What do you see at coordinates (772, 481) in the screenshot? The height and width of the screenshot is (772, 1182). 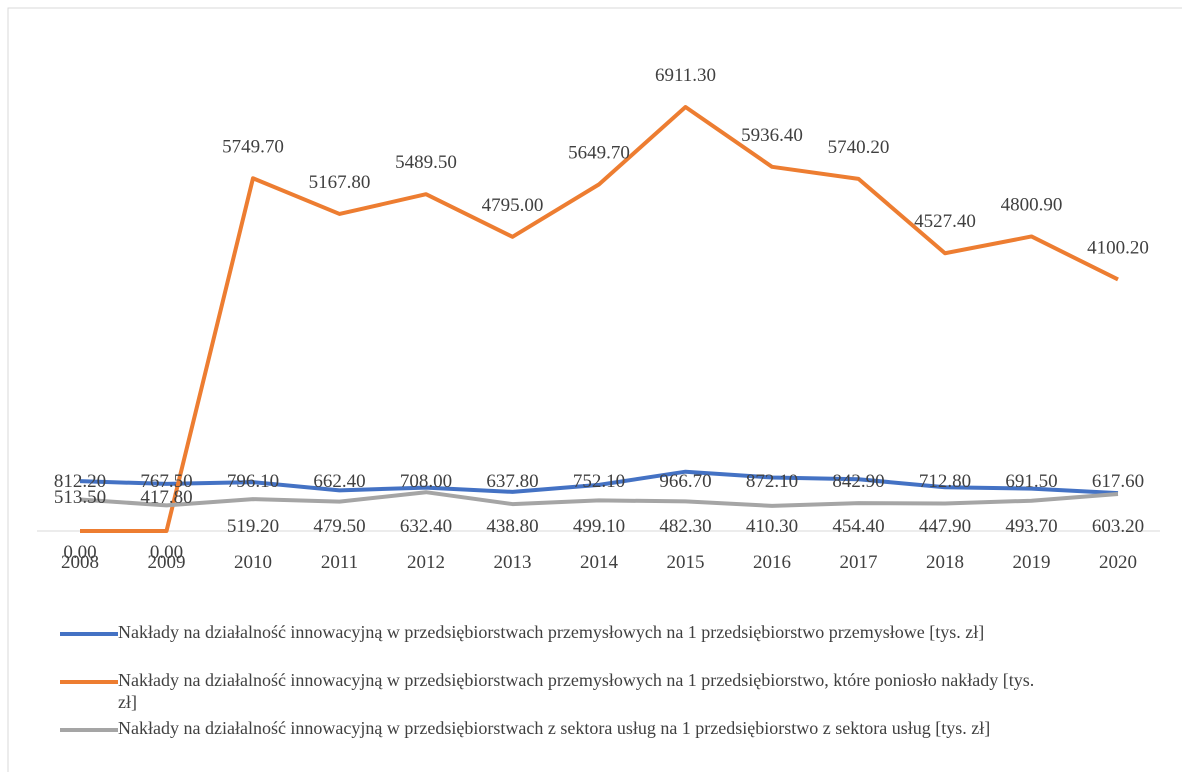 I see `data-label: 872.10` at bounding box center [772, 481].